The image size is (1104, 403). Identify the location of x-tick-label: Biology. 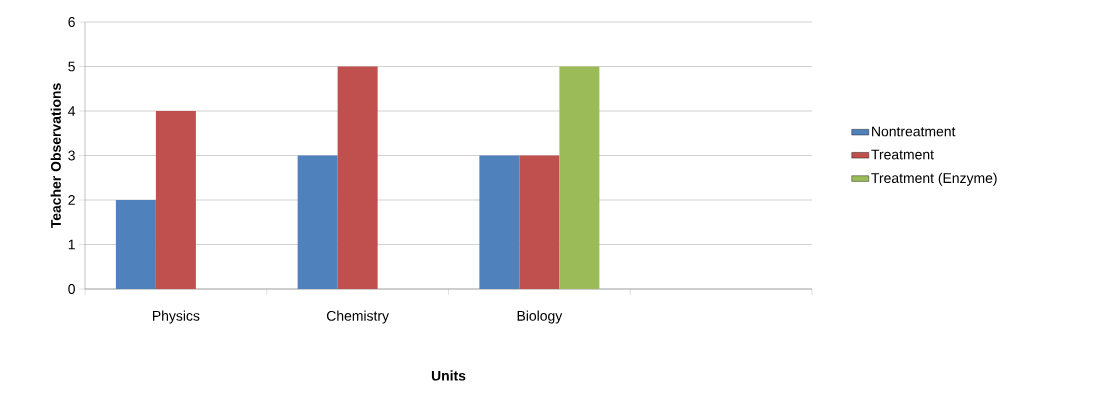
(540, 317).